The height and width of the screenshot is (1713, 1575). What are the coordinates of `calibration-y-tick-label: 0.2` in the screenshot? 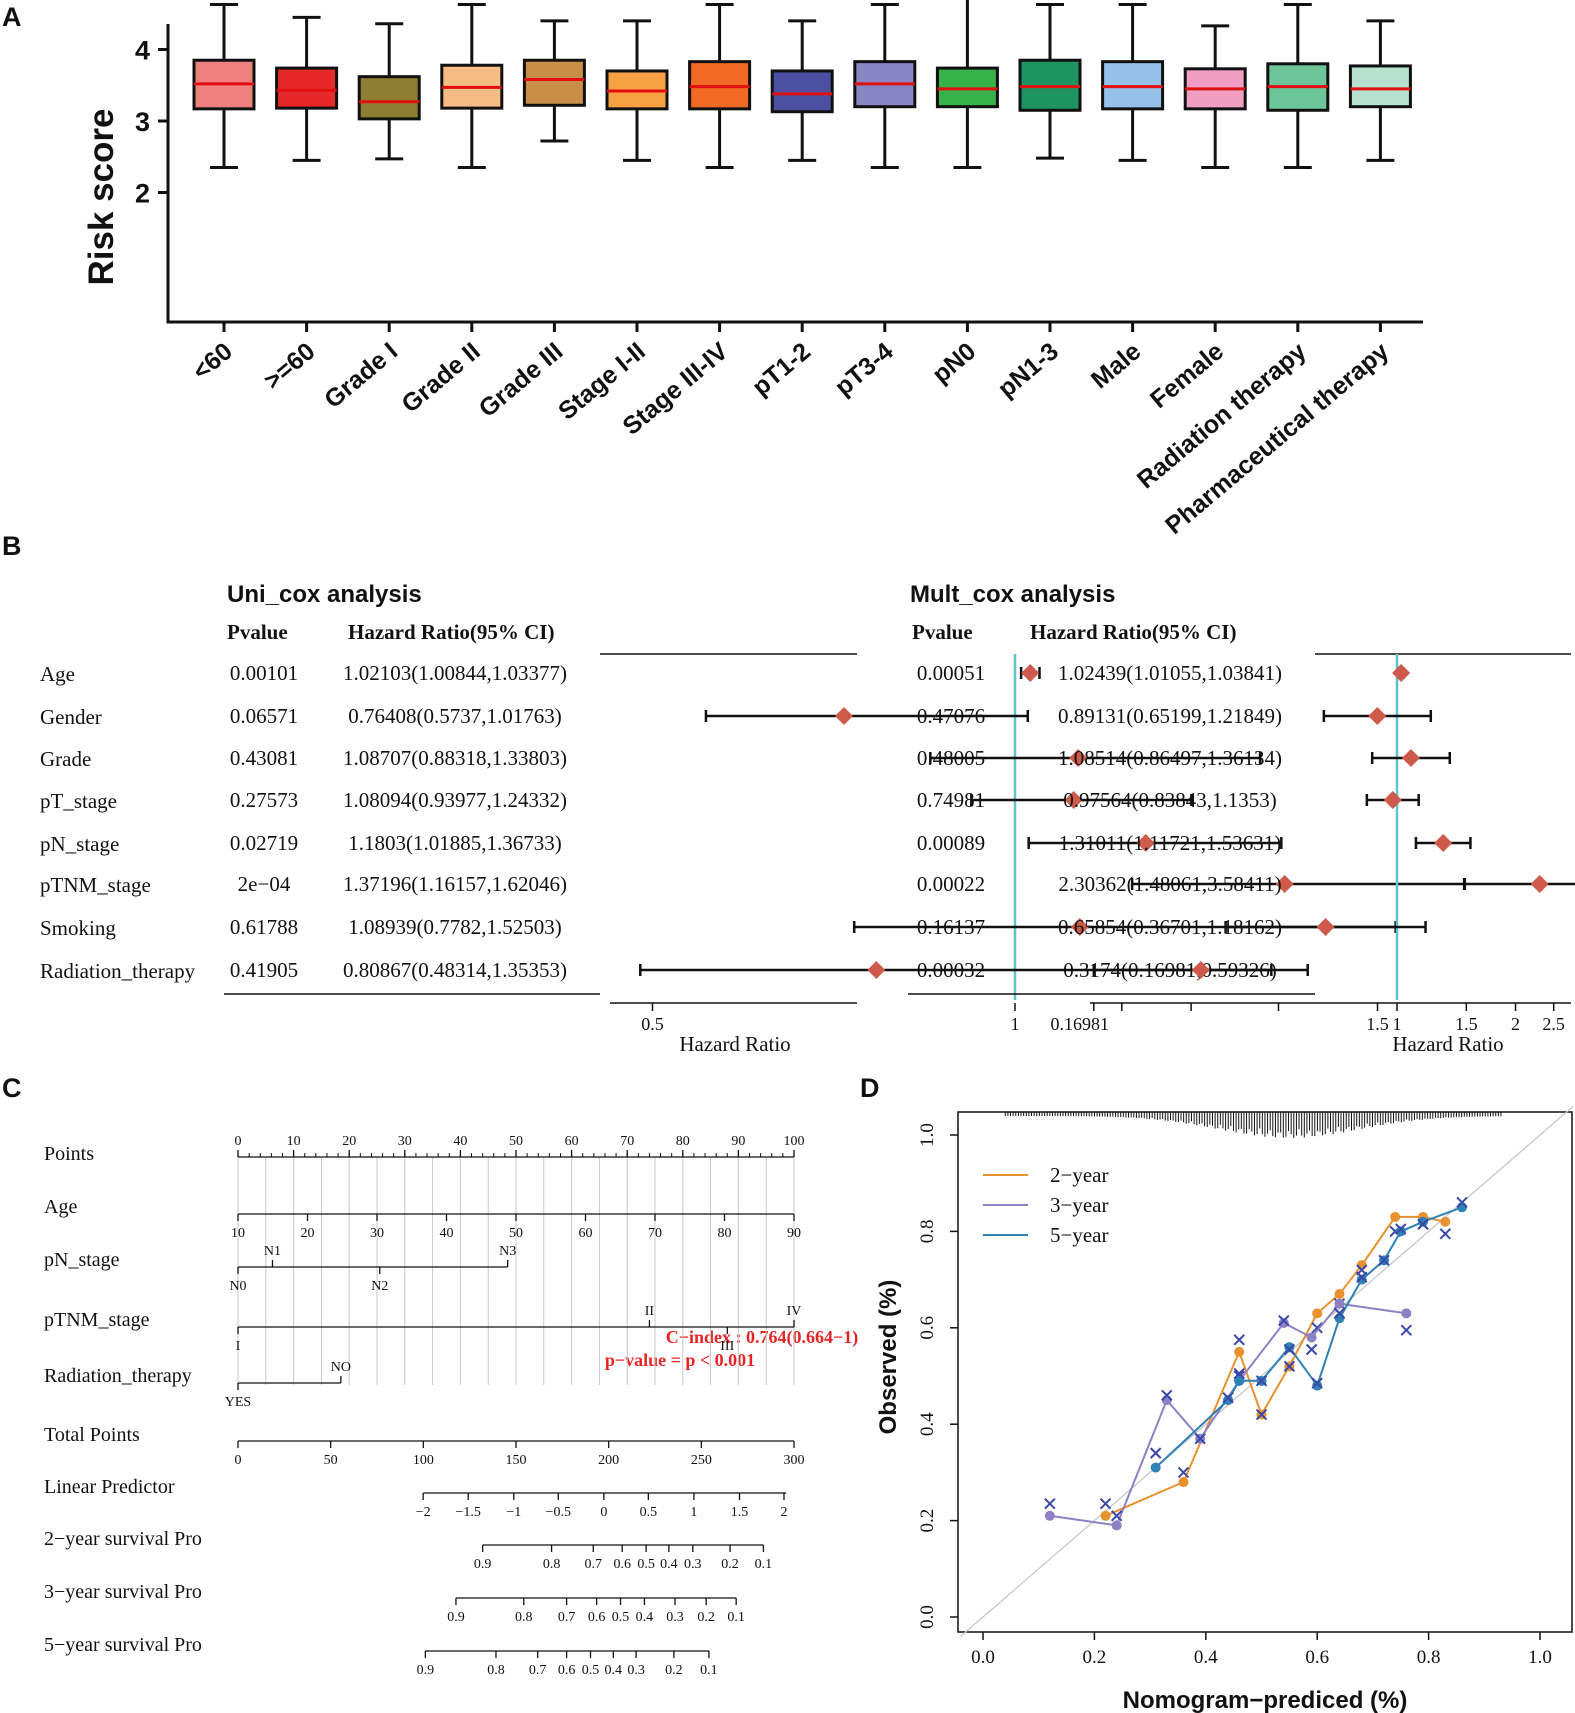 It's located at (927, 1521).